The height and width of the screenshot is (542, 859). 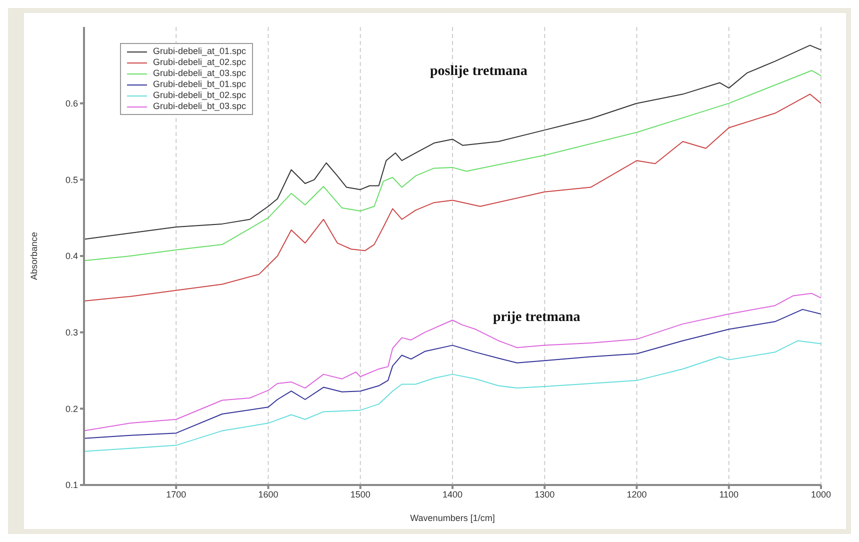 What do you see at coordinates (729, 494) in the screenshot?
I see `x-tick-label: 1100` at bounding box center [729, 494].